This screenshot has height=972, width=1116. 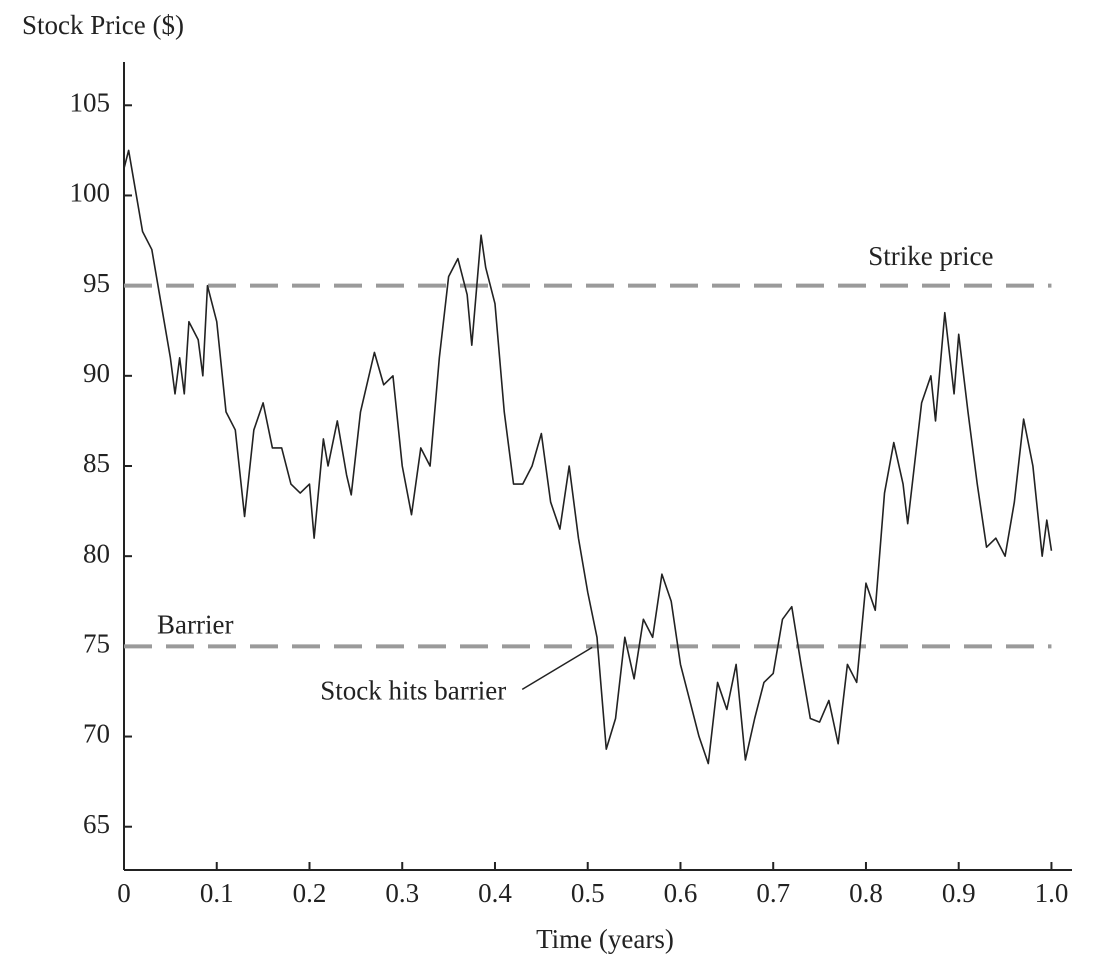 What do you see at coordinates (930, 256) in the screenshot?
I see `reference-label: Strike price` at bounding box center [930, 256].